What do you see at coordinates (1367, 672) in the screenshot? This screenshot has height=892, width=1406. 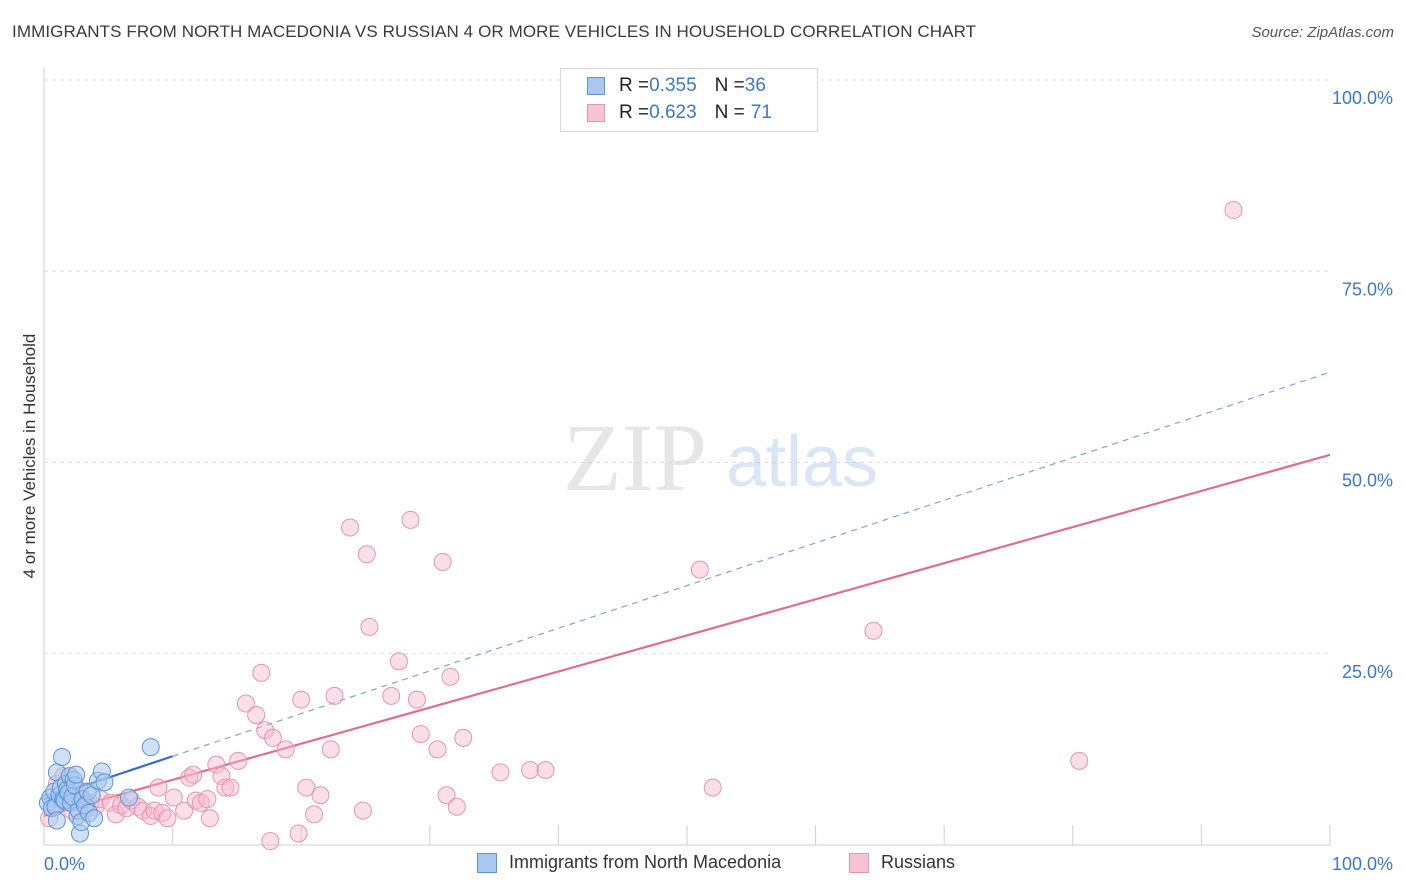 I see `y-tick-label: 25.0%` at bounding box center [1367, 672].